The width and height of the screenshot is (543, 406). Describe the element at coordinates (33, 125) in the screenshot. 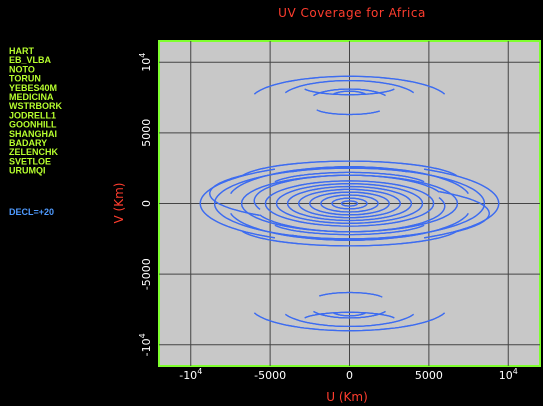

I see `station-label: GOONHILL` at that location.